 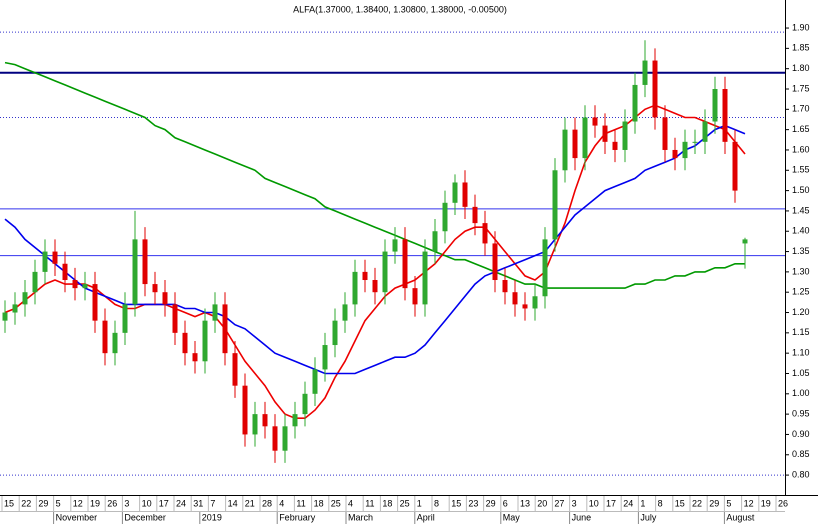 I want to click on x-tick-label: 10, so click(x=147, y=503).